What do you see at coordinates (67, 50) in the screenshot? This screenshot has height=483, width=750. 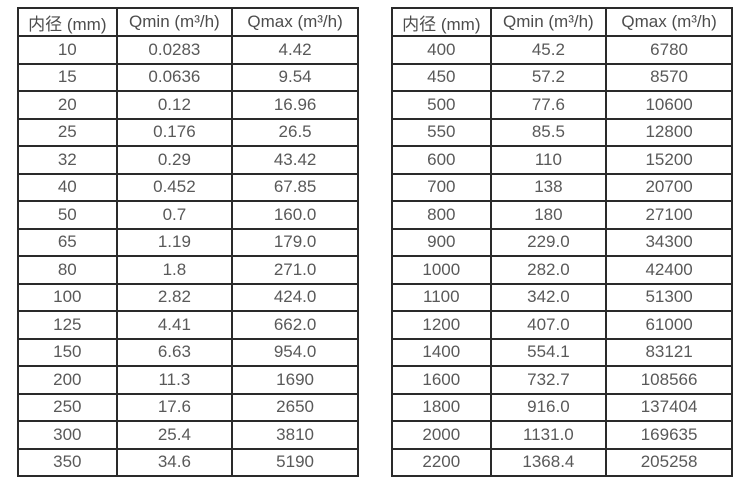 I see `cell-diameter: 10` at bounding box center [67, 50].